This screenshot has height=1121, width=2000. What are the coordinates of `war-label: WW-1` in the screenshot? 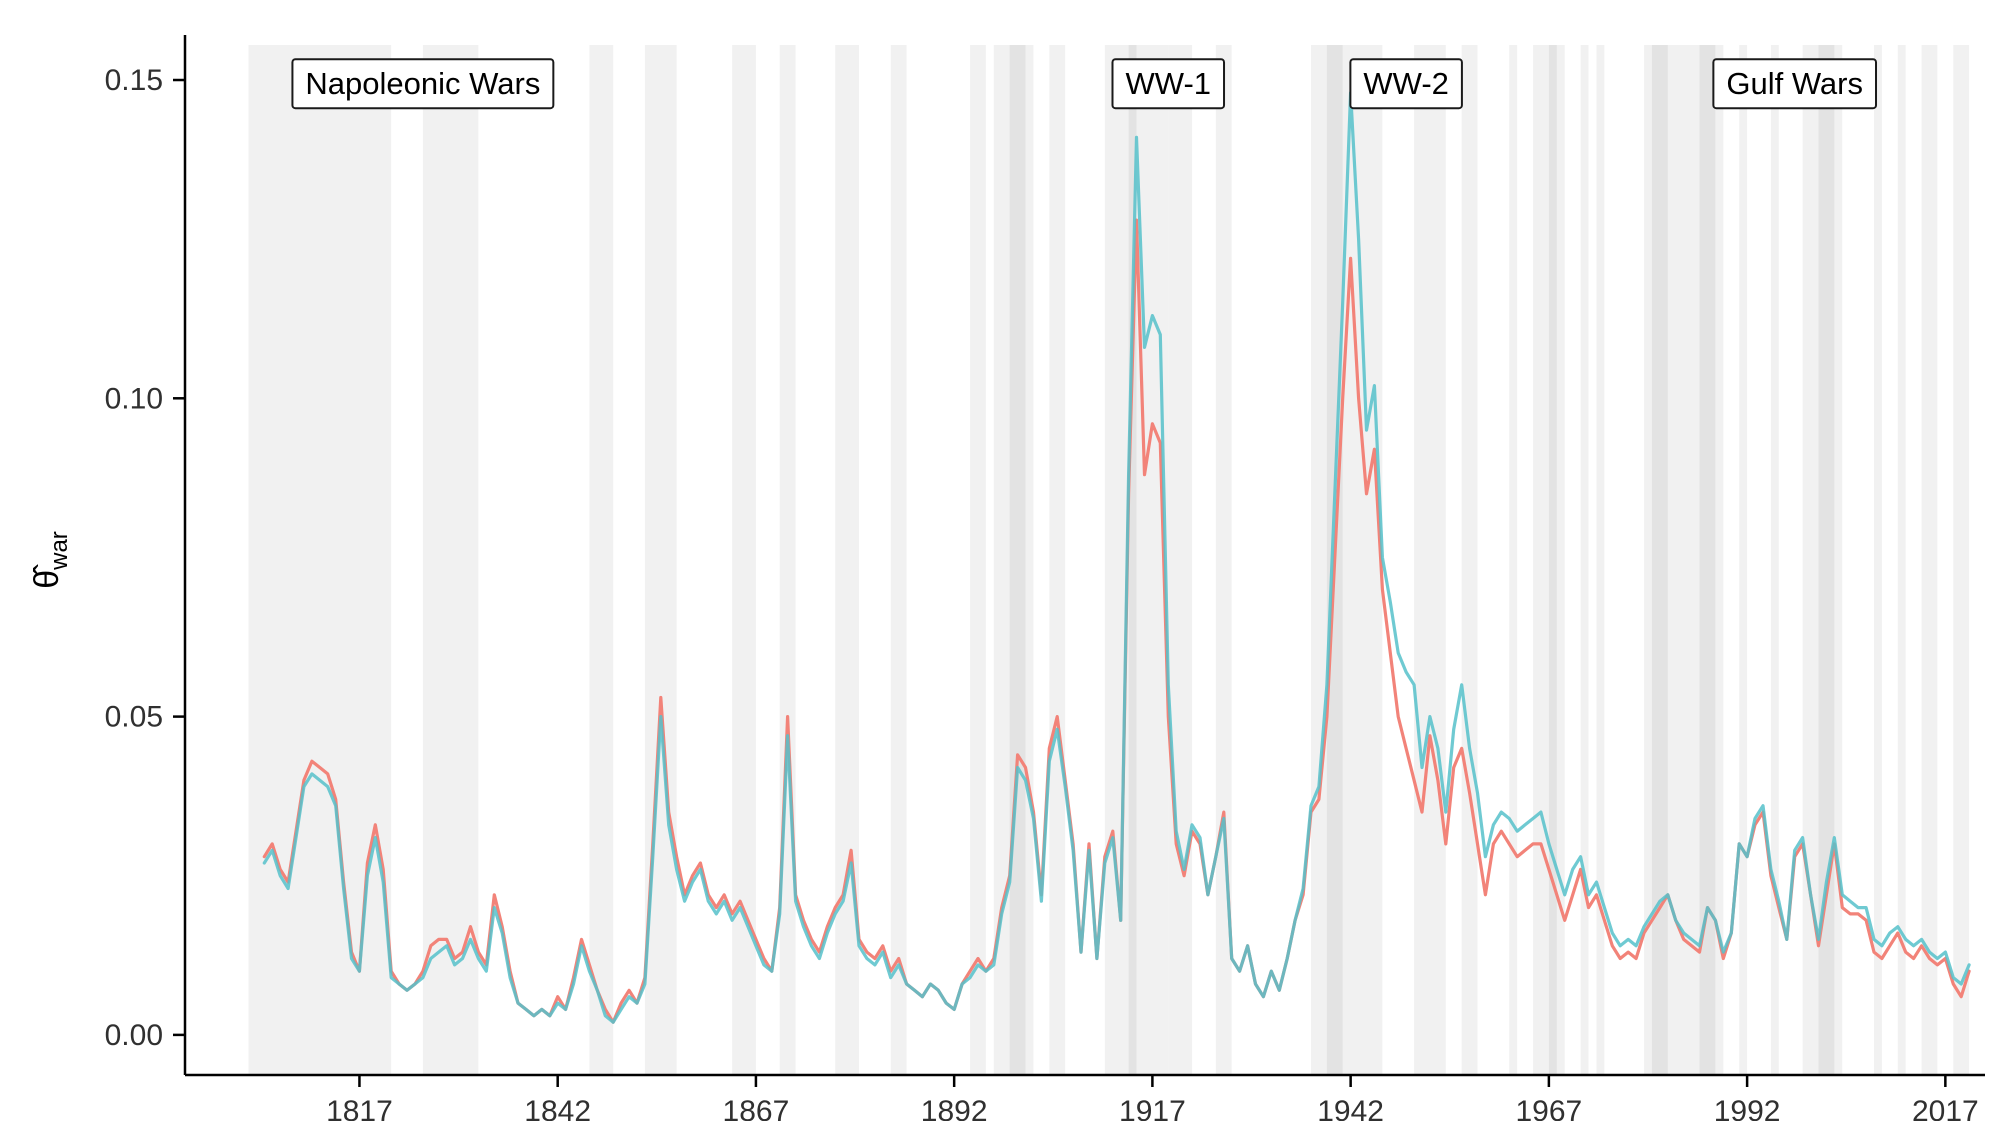 It's located at (1168, 83).